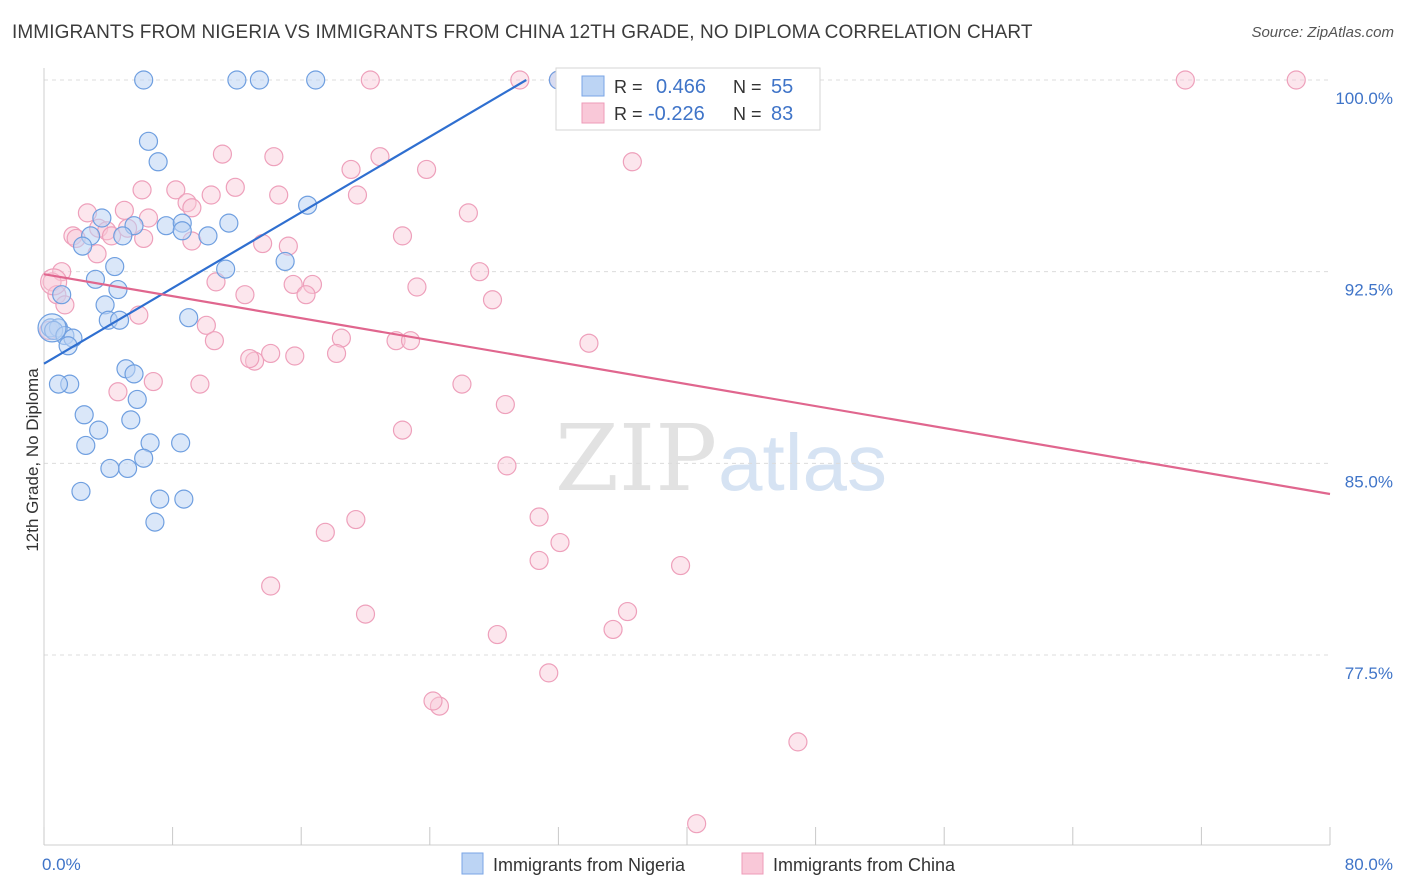  What do you see at coordinates (802, 462) in the screenshot?
I see `watermark-atlas: atlas` at bounding box center [802, 462].